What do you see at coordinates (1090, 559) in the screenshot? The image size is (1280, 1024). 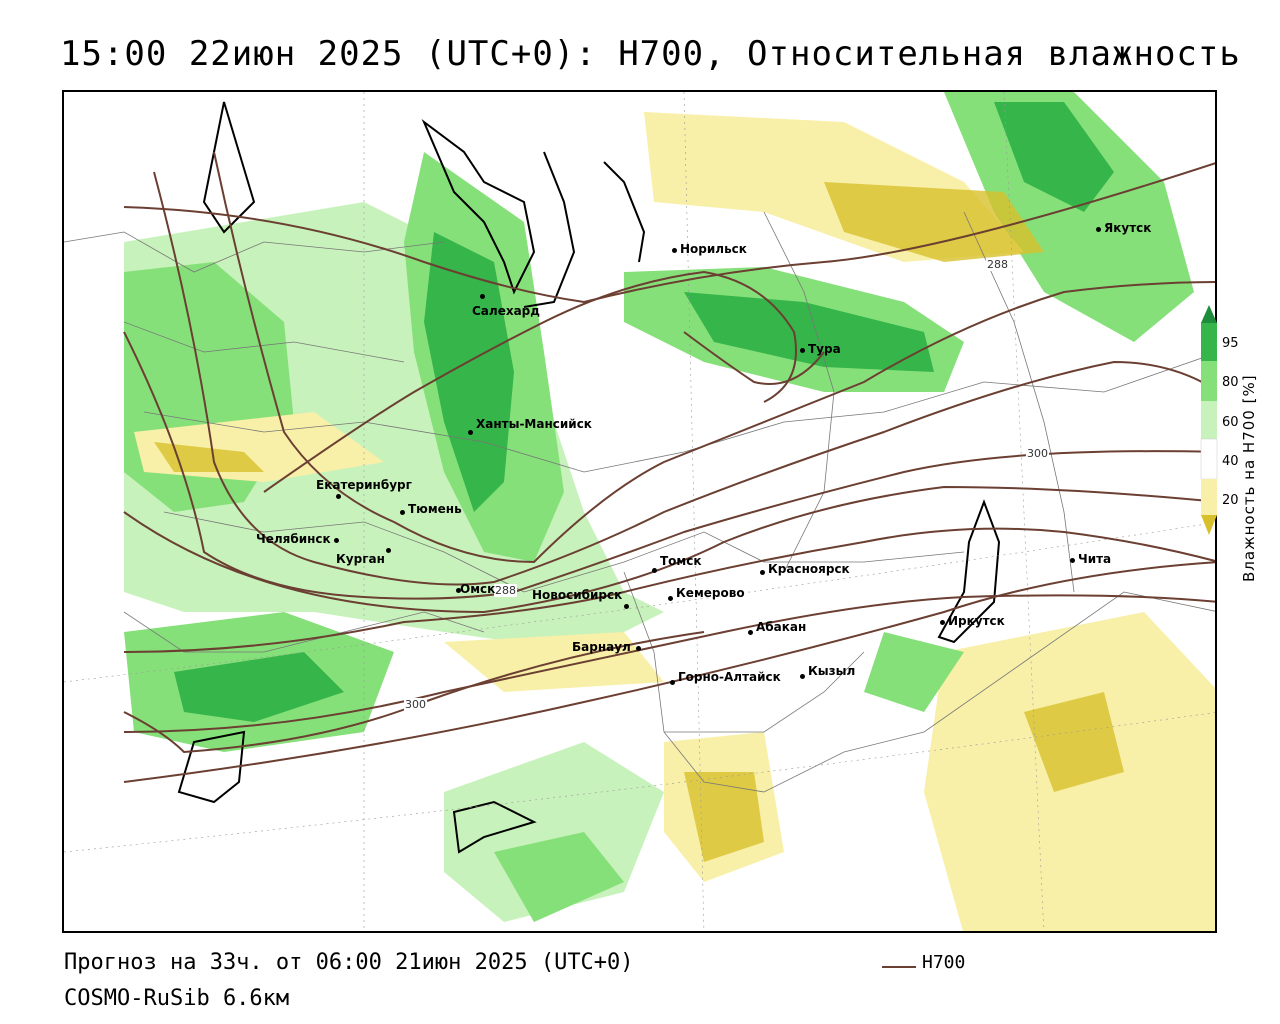 I see `city-chita: Чита` at bounding box center [1090, 559].